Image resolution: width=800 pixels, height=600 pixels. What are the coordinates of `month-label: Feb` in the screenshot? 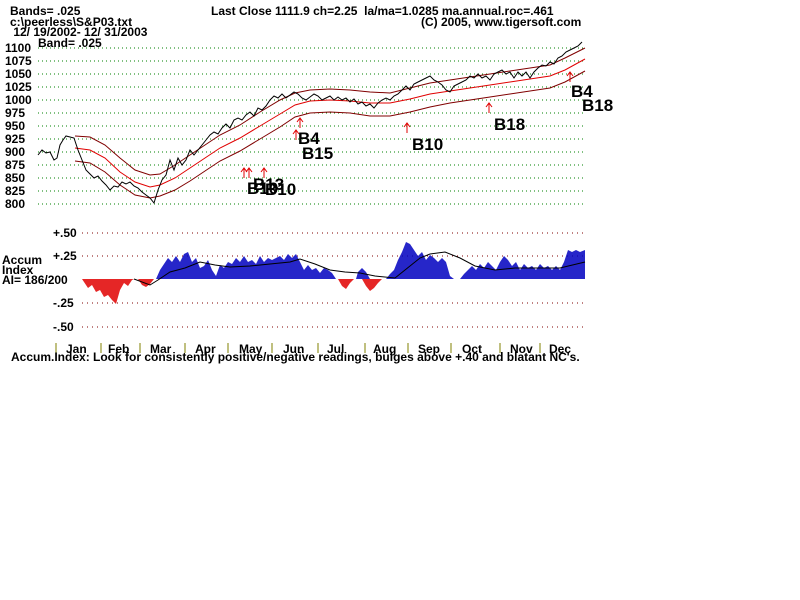 It's located at (119, 349).